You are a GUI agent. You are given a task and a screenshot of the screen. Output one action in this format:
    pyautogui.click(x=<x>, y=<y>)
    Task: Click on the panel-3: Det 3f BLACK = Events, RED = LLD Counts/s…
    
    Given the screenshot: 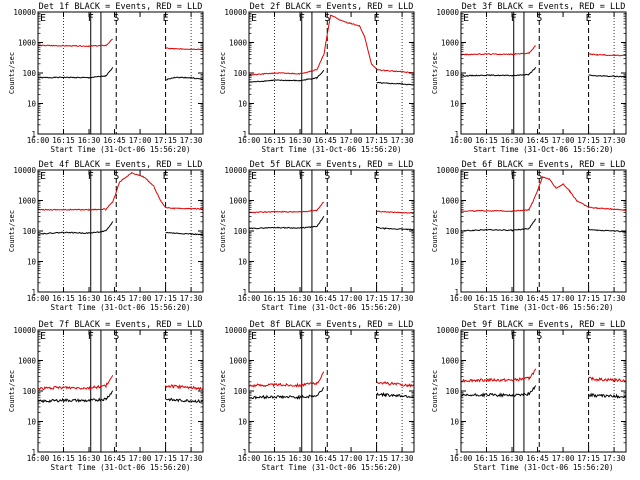 What is the action you would take?
    pyautogui.click(x=529, y=78)
    